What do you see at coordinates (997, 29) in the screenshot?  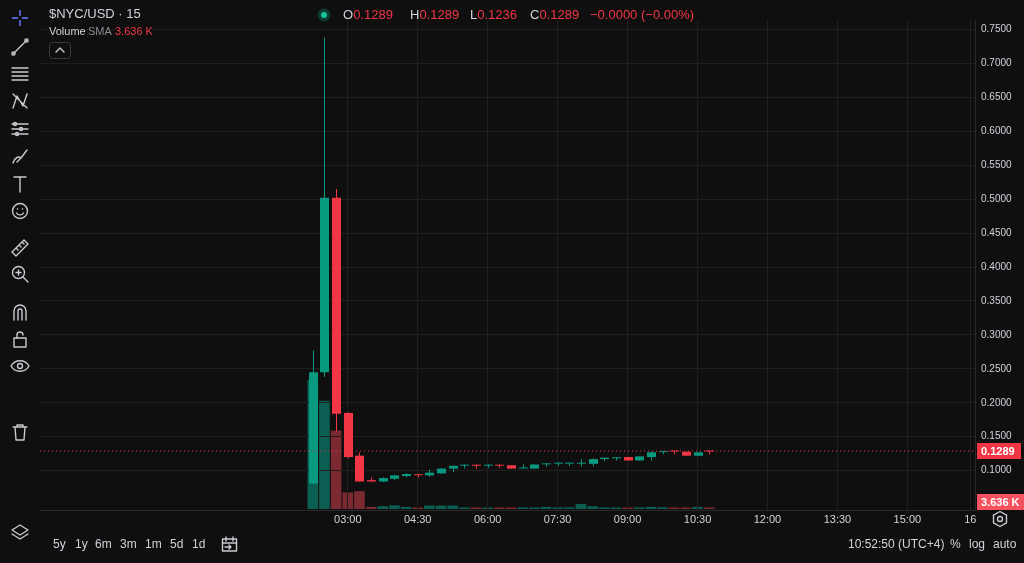 I see `y-tick-label: 0.7500` at bounding box center [997, 29].